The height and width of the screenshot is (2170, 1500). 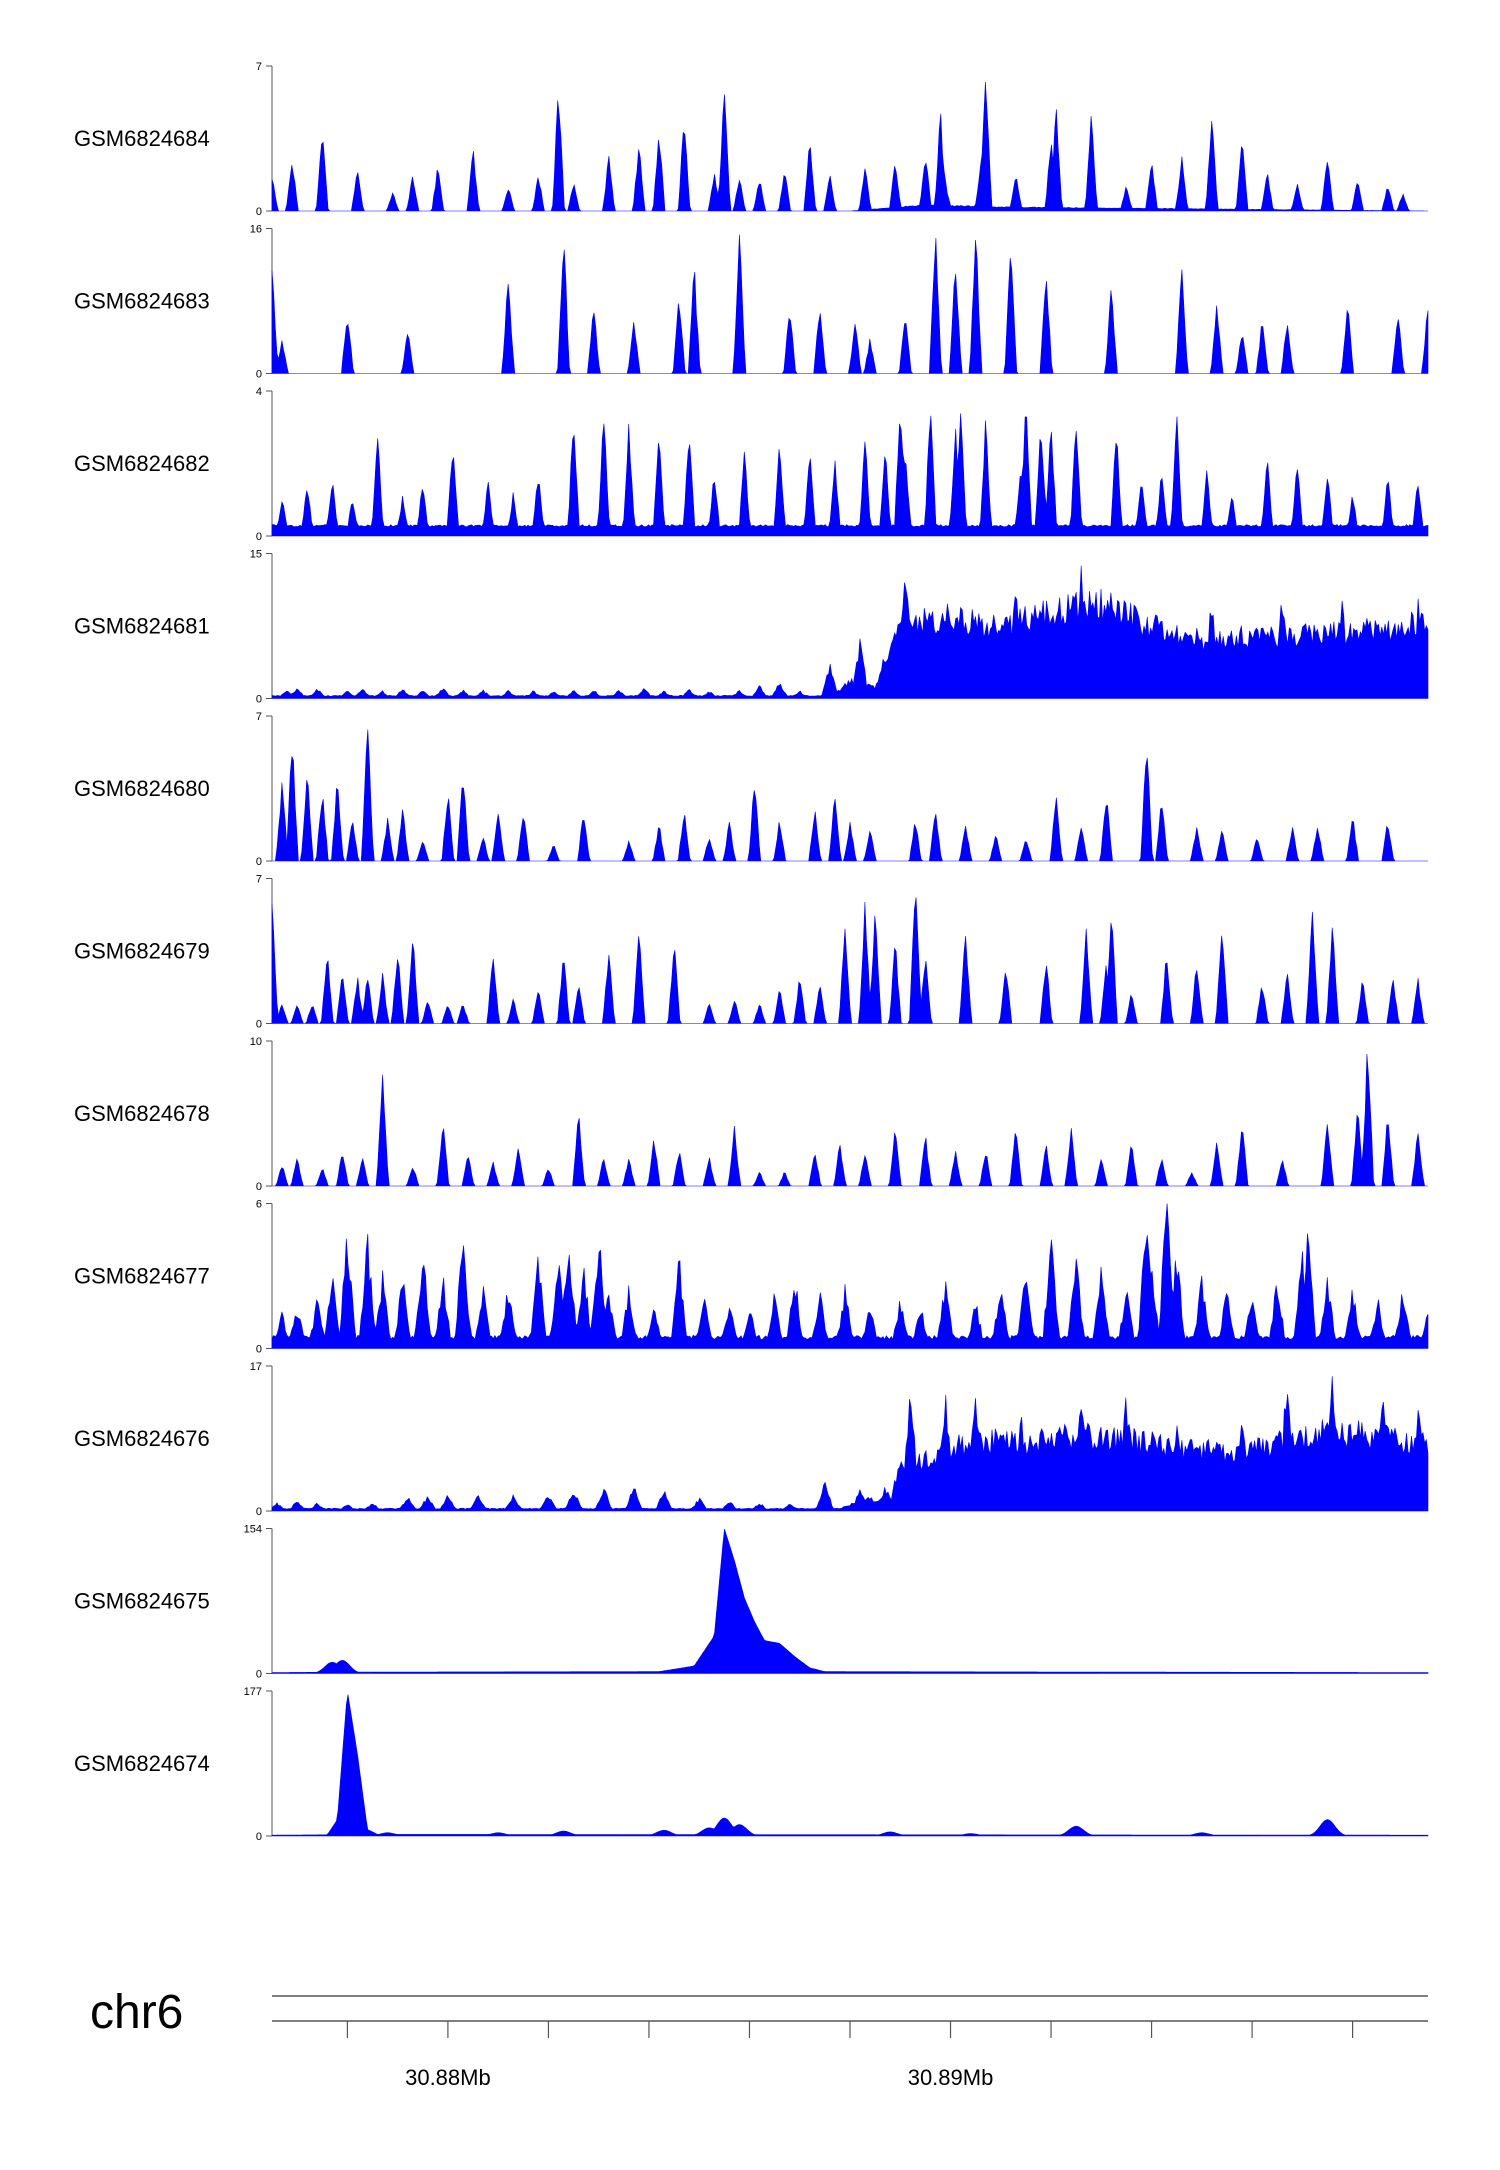 What do you see at coordinates (951, 2077) in the screenshot?
I see `genome-axis-tick-label: 30.89Mb` at bounding box center [951, 2077].